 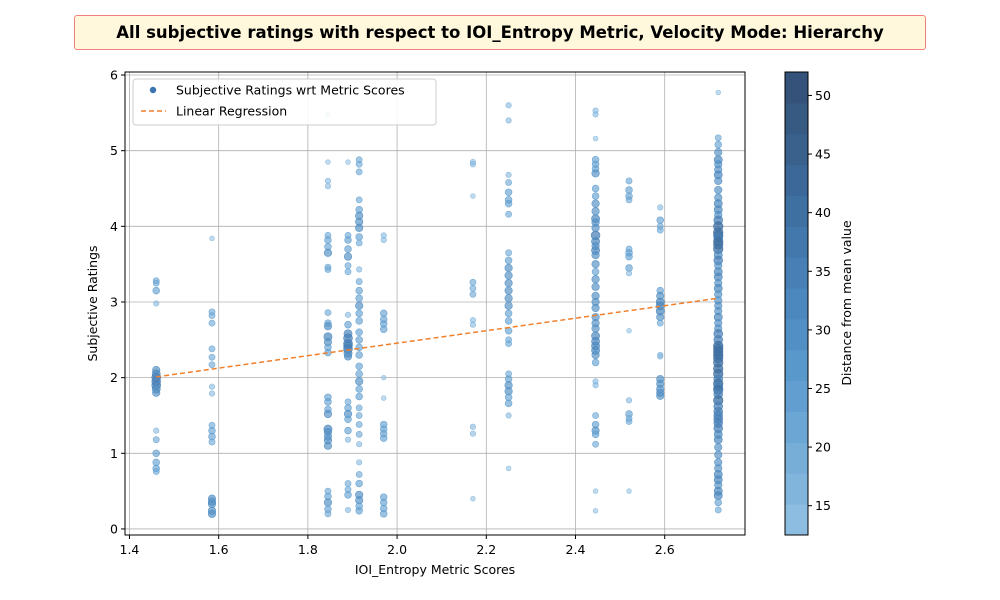 I want to click on legend-label-points: Subjective Ratings wrt Metric Scores, so click(x=290, y=90).